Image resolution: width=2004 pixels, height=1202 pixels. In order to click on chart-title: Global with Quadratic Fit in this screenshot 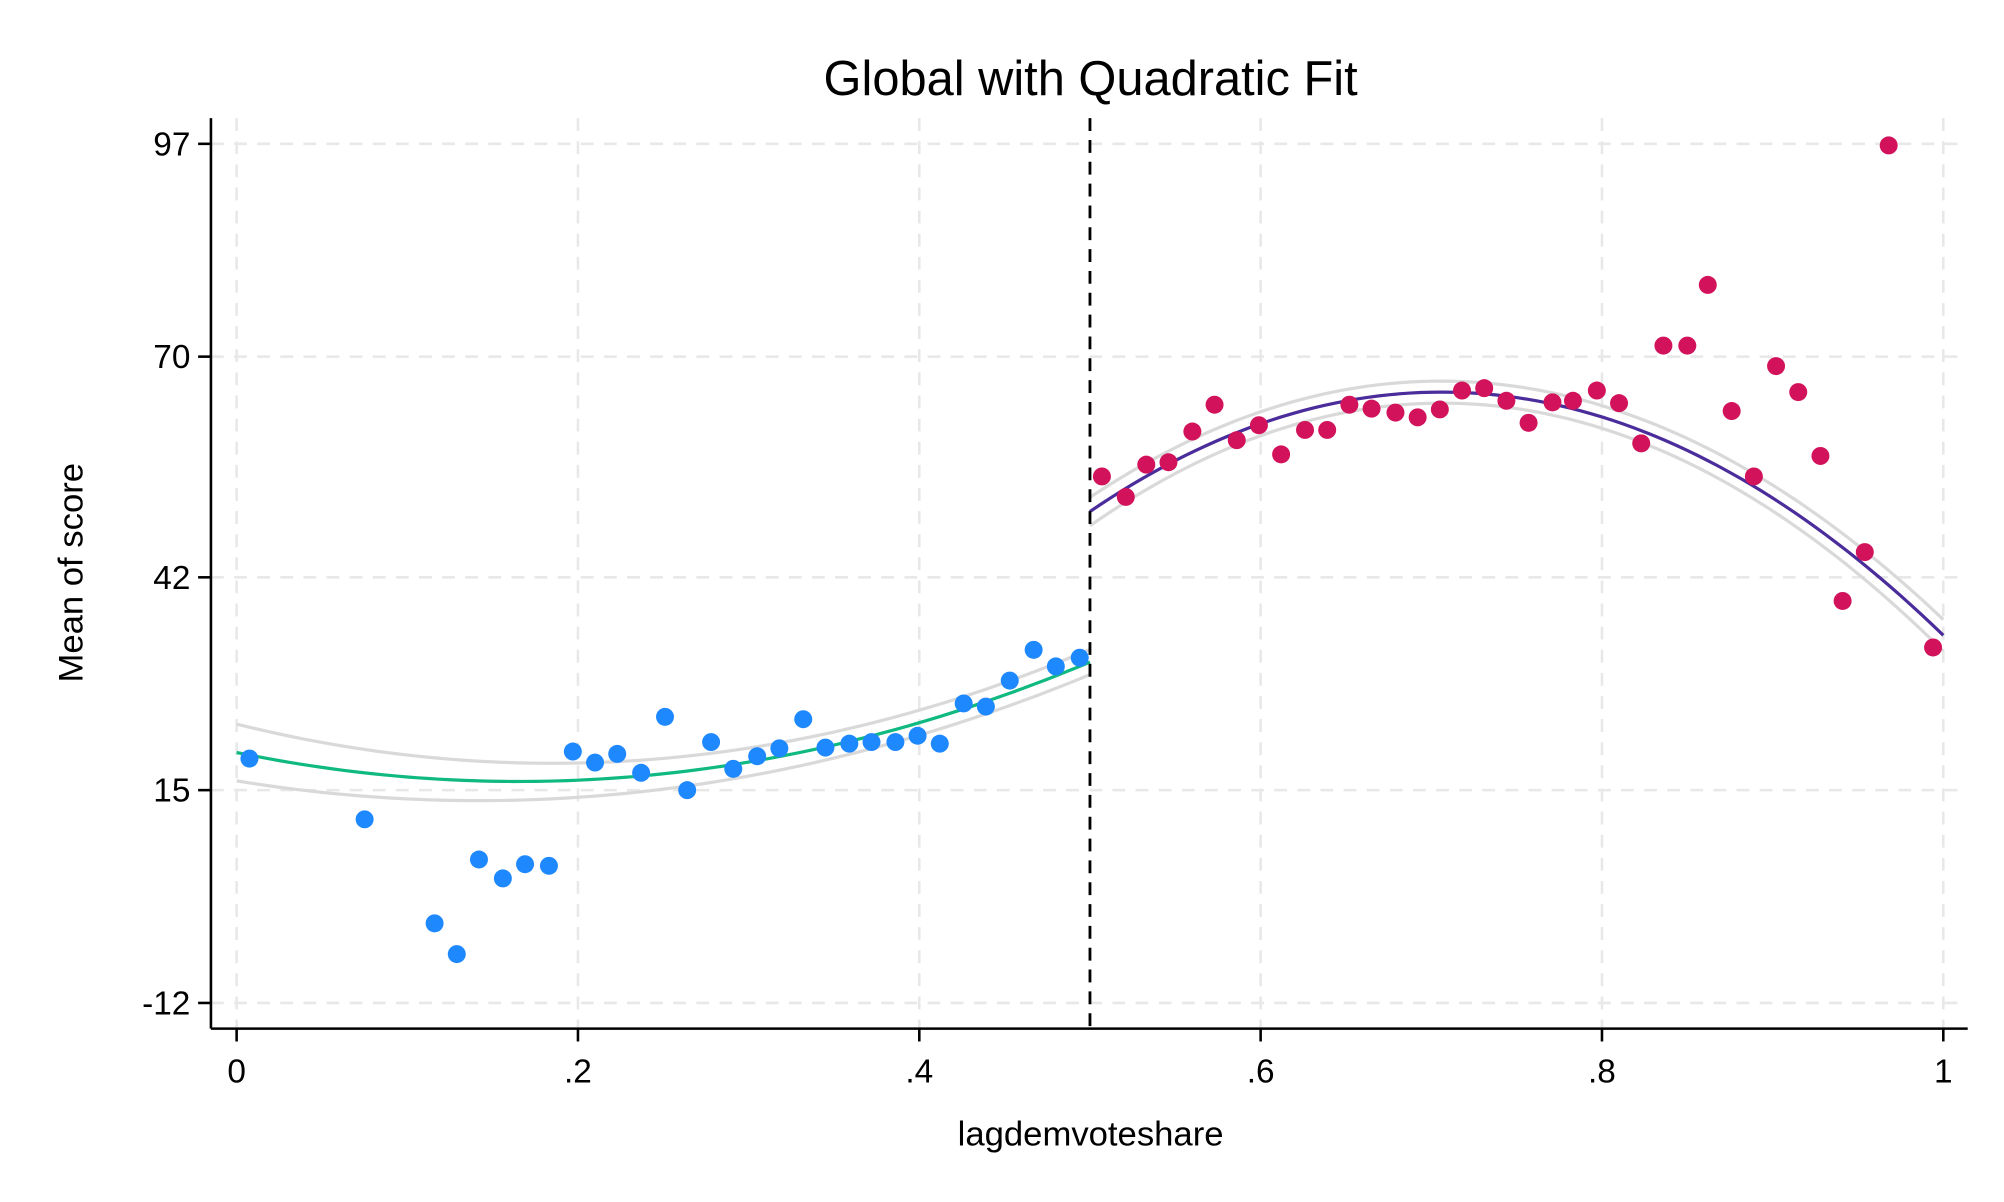, I will do `click(1091, 79)`.